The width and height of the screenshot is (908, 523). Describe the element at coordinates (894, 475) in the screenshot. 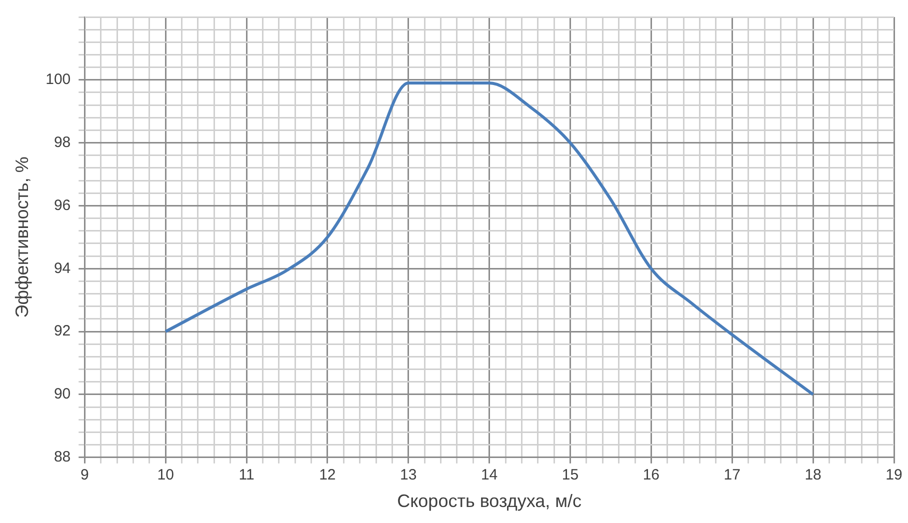

I see `x-tick-label: 19` at that location.